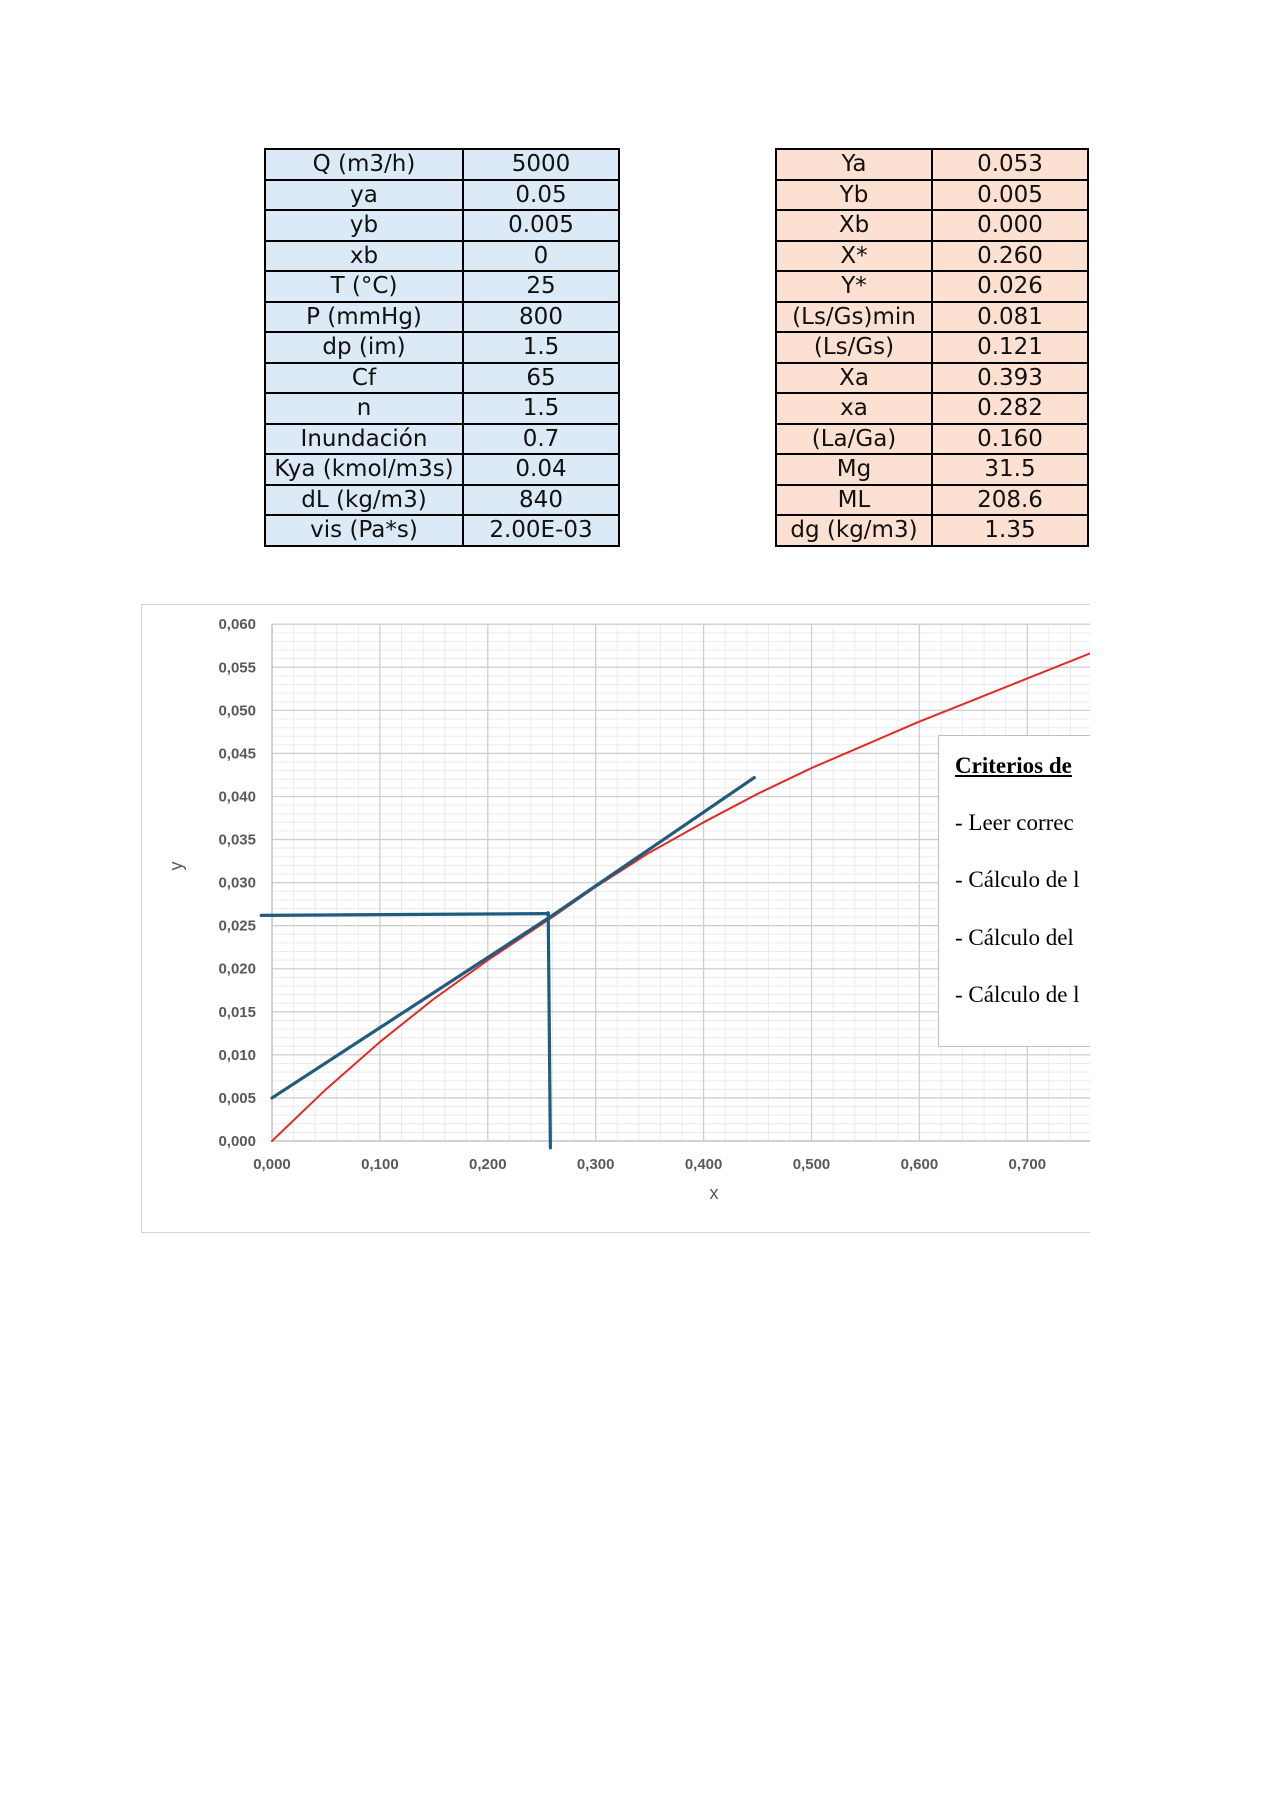 This screenshot has height=1811, width=1280. Describe the element at coordinates (704, 1164) in the screenshot. I see `x-tick-label: 0,400` at that location.